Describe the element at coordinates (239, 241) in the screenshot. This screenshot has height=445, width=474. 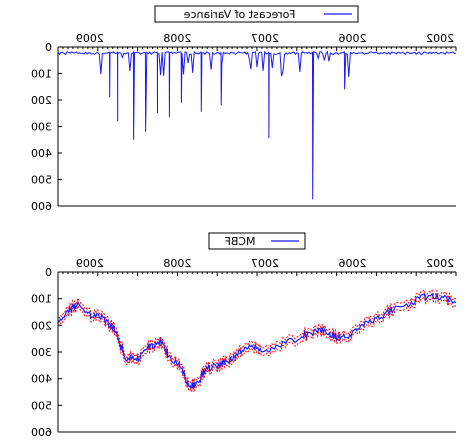
I see `legend-label: MCBF` at that location.